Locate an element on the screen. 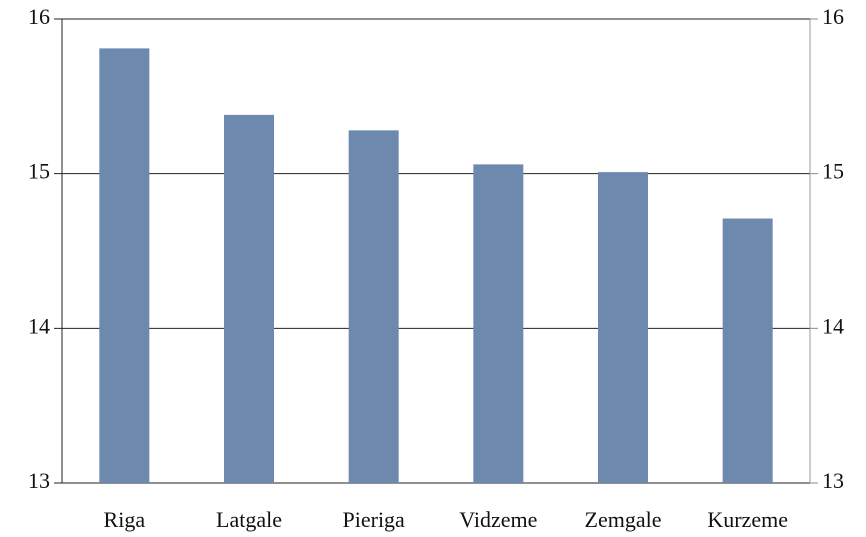 This screenshot has height=537, width=866. x-tick-label: Pieriga is located at coordinates (374, 519).